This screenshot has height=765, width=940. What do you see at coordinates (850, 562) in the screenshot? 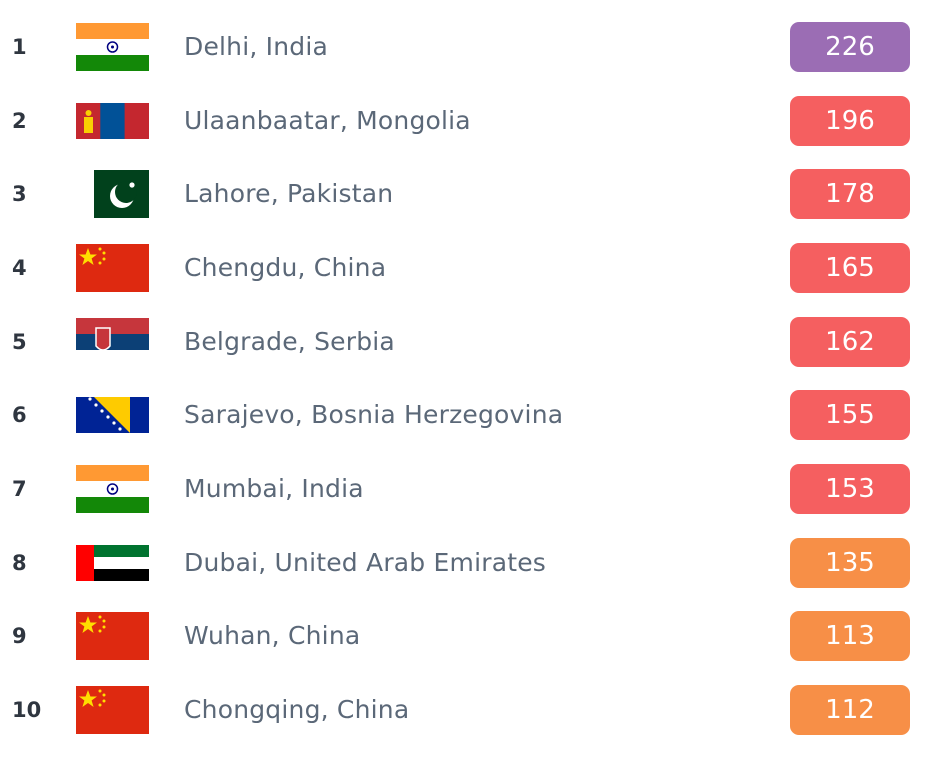
I see `aqi-badge: 135` at bounding box center [850, 562].